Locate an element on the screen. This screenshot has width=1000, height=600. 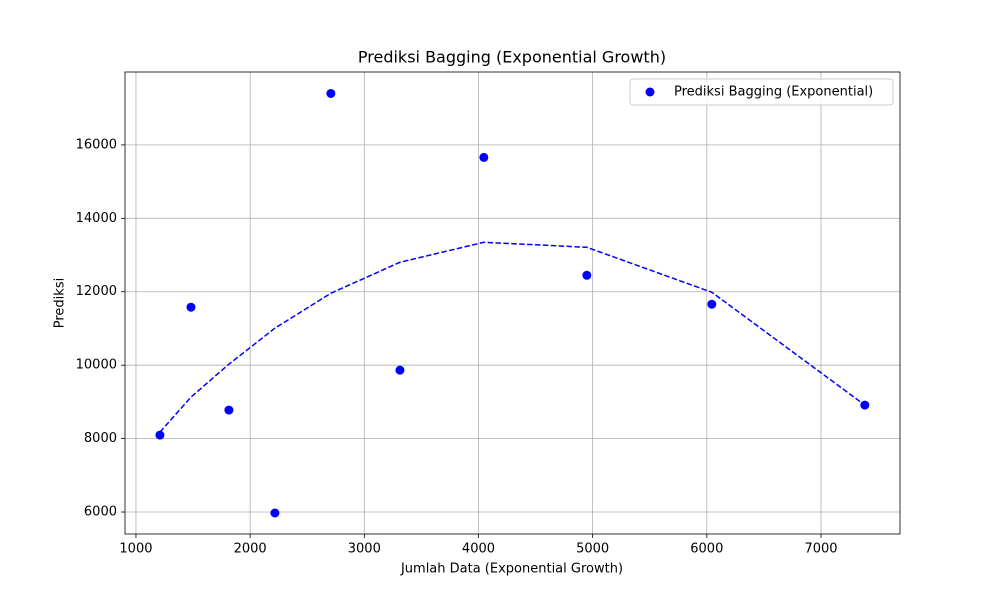
y-tick-label: 8000 is located at coordinates (100, 438).